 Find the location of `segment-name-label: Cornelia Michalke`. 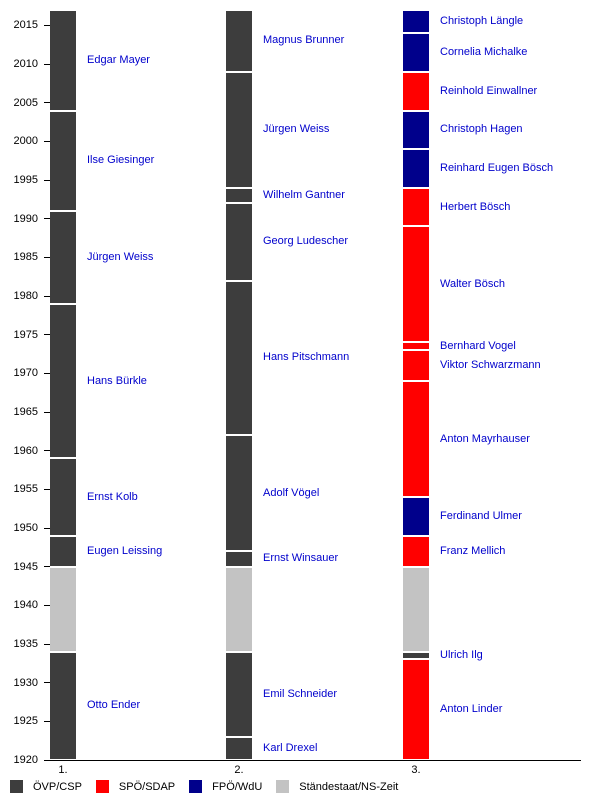

segment-name-label: Cornelia Michalke is located at coordinates (484, 52).